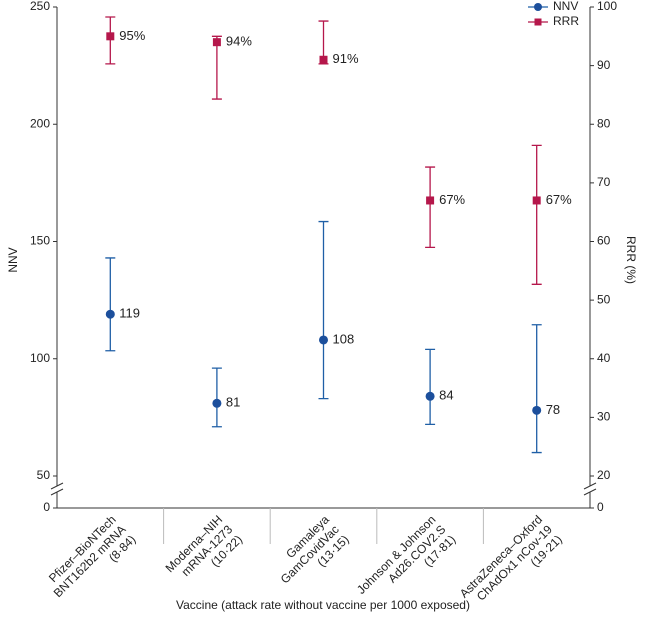 This screenshot has height=624, width=645. I want to click on y2-tick-label: 20, so click(604, 475).